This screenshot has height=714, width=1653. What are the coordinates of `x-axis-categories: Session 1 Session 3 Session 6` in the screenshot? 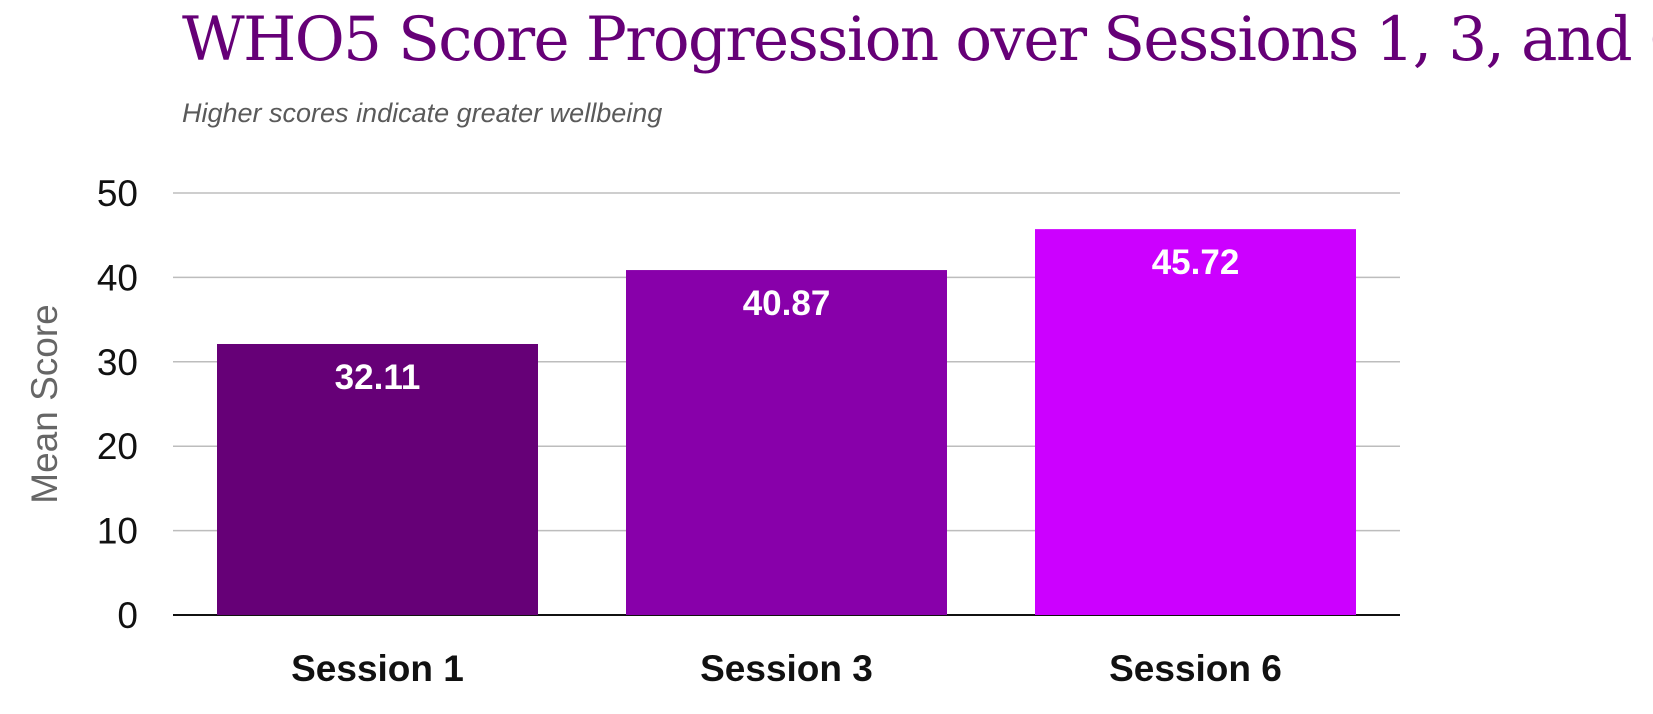 It's located at (786, 668).